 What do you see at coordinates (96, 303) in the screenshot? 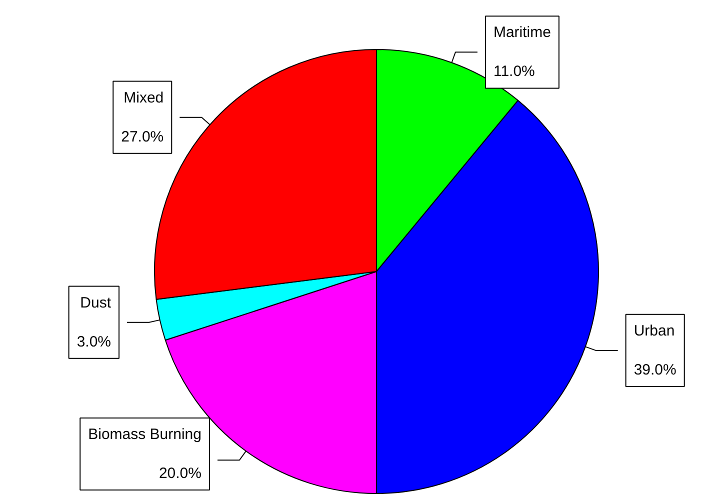
I see `slice-label: Dust` at bounding box center [96, 303].